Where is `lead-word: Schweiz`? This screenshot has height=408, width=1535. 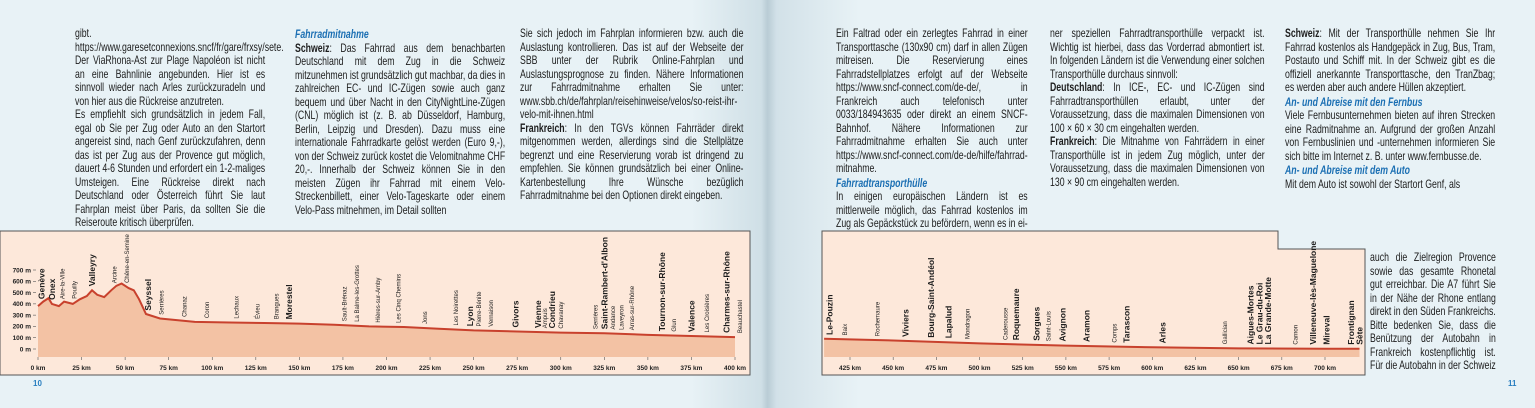 lead-word: Schweiz is located at coordinates (312, 47).